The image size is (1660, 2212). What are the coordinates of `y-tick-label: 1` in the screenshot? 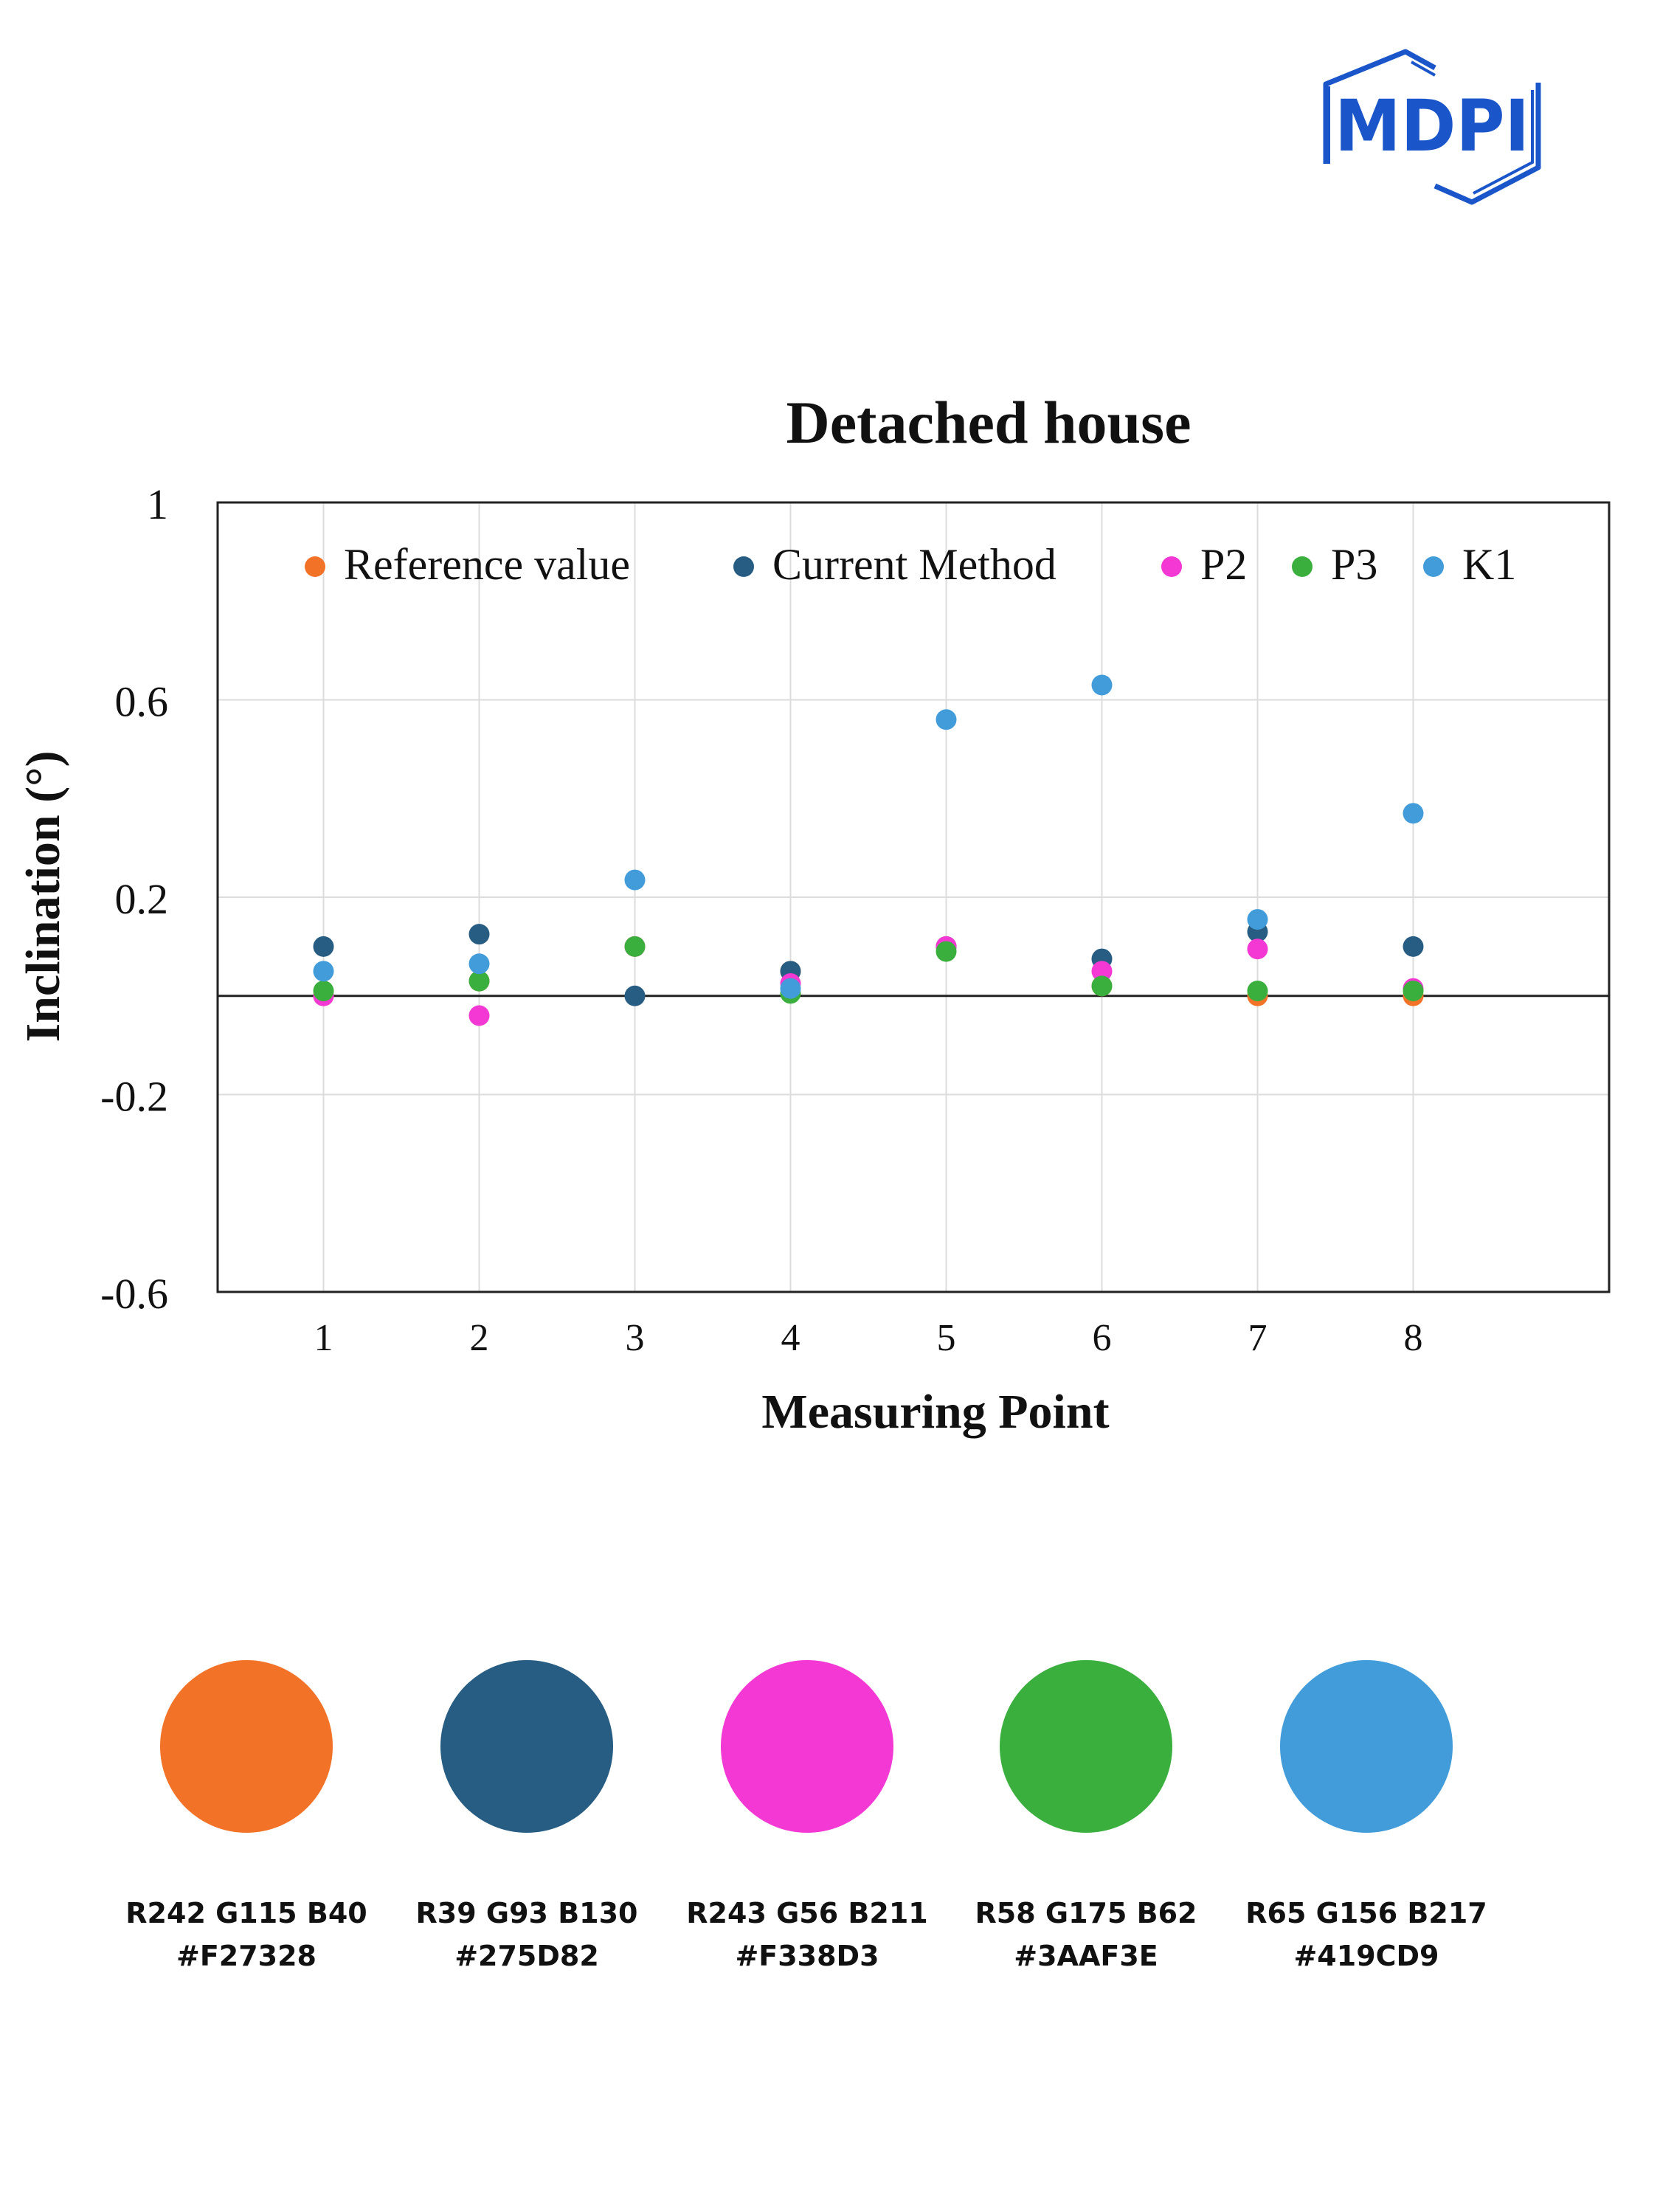 It's located at (157, 504).